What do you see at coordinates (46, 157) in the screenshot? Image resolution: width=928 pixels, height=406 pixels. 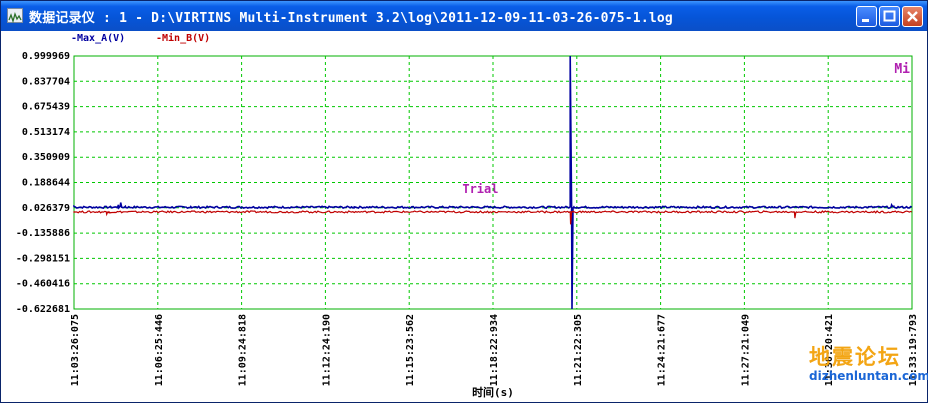 I see `y-tick-label: 0.350909` at bounding box center [46, 157].